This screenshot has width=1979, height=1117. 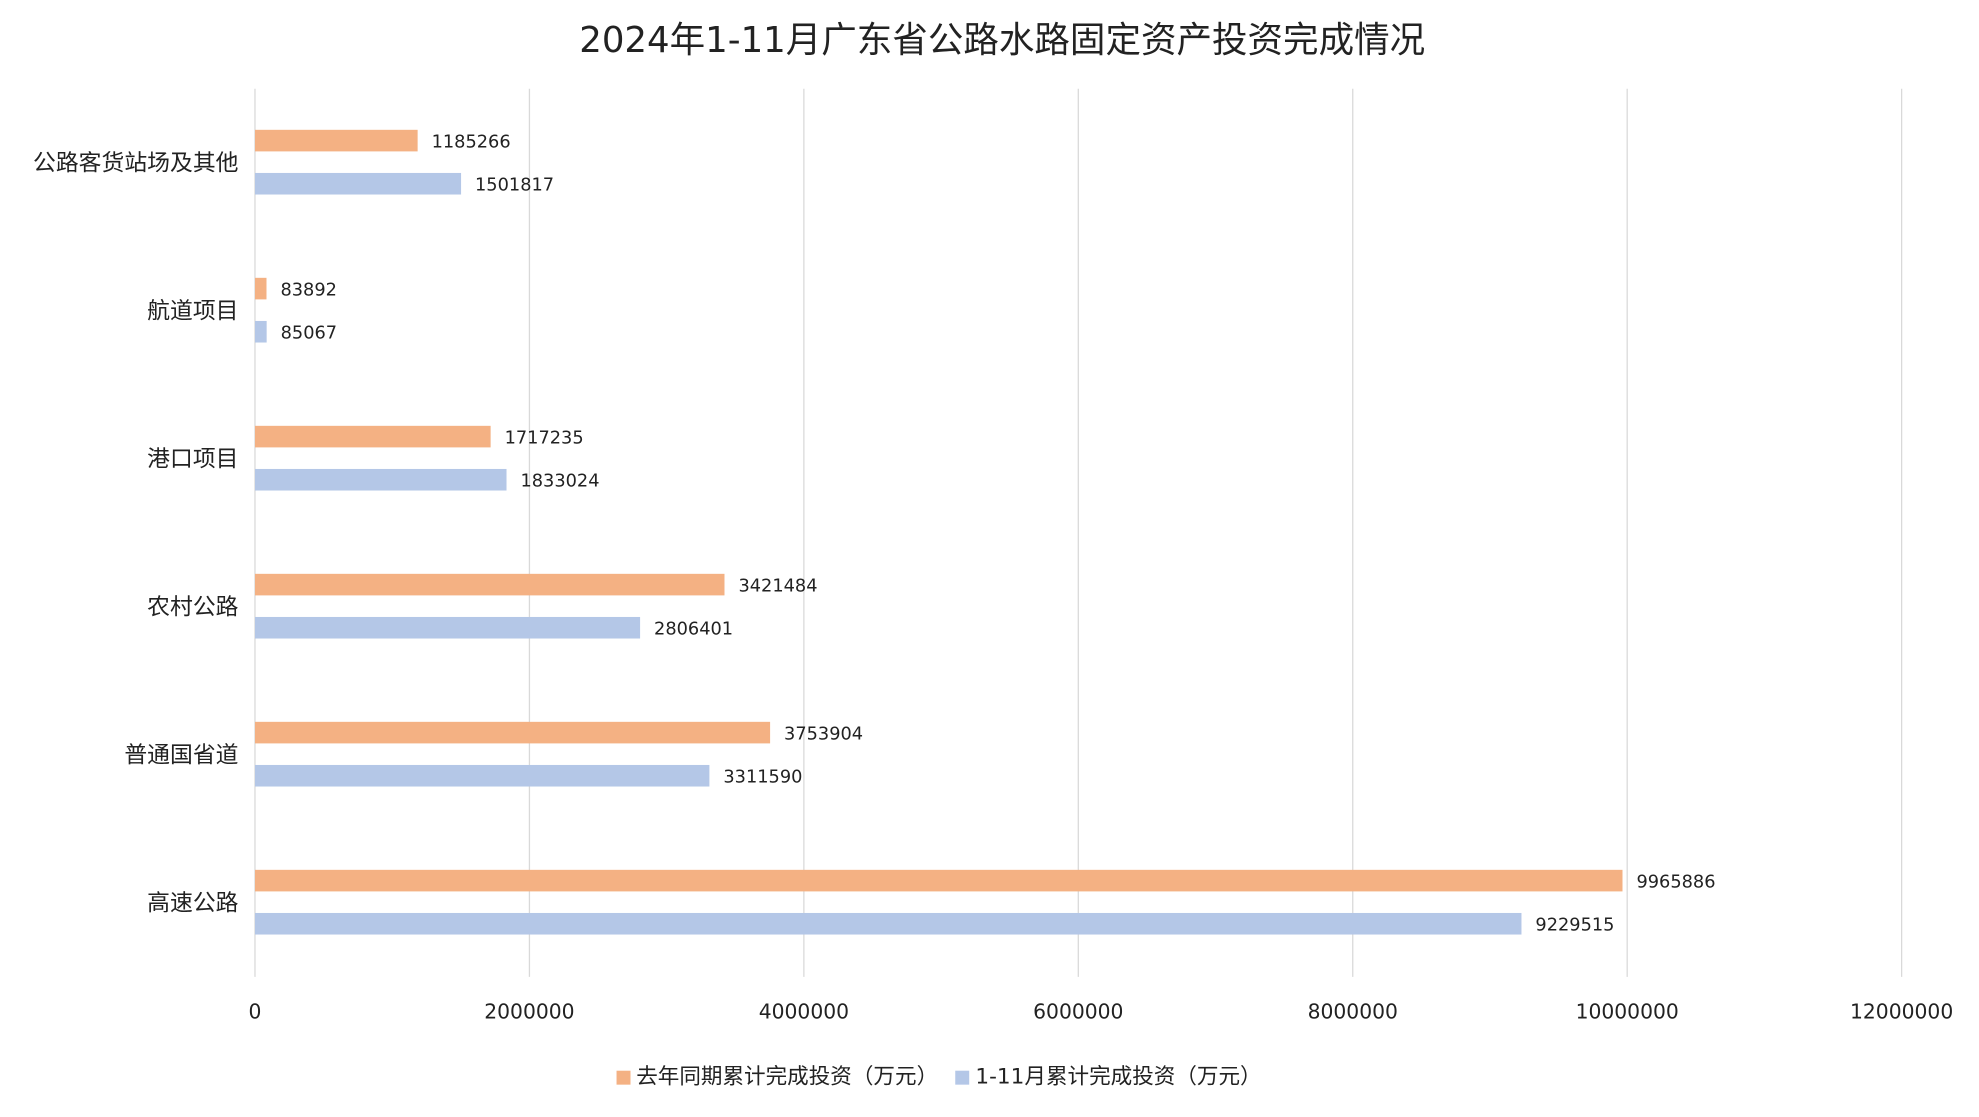 I want to click on category-label: 公路客货站场及其他, so click(x=135, y=163).